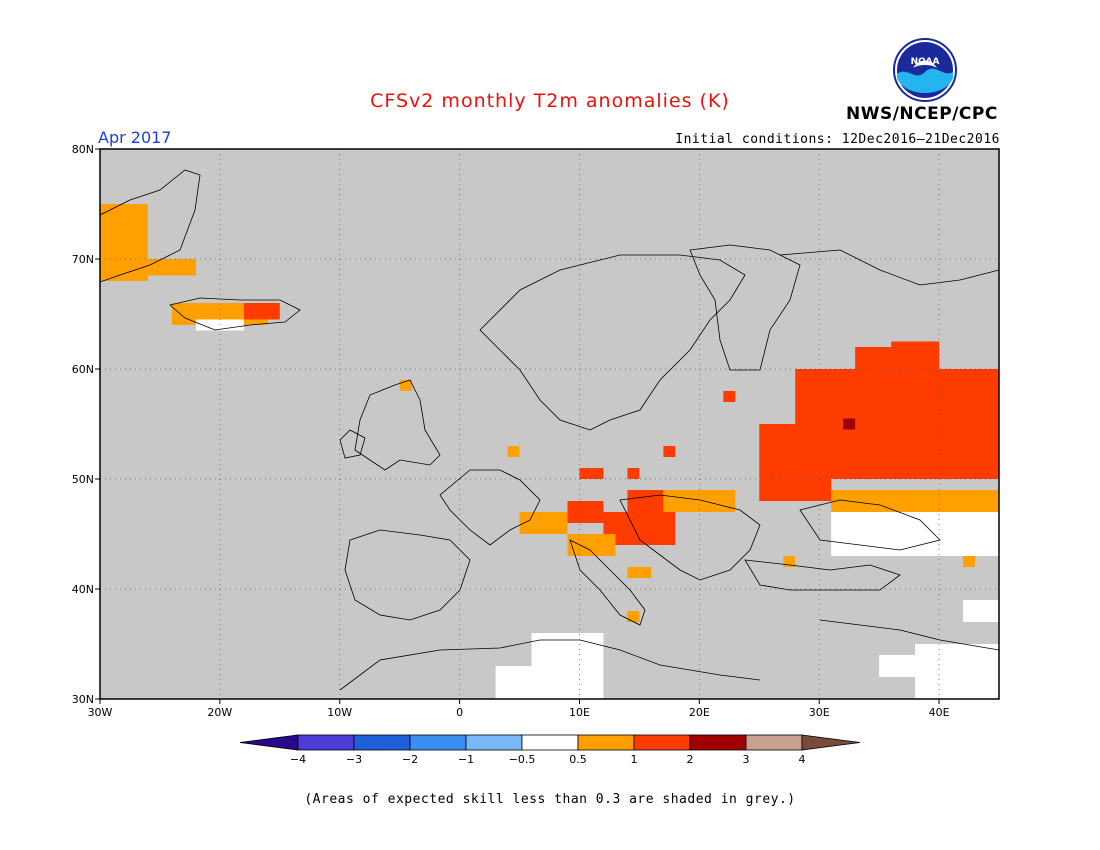  What do you see at coordinates (219, 712) in the screenshot?
I see `lon-tick-label-1: 20W` at bounding box center [219, 712].